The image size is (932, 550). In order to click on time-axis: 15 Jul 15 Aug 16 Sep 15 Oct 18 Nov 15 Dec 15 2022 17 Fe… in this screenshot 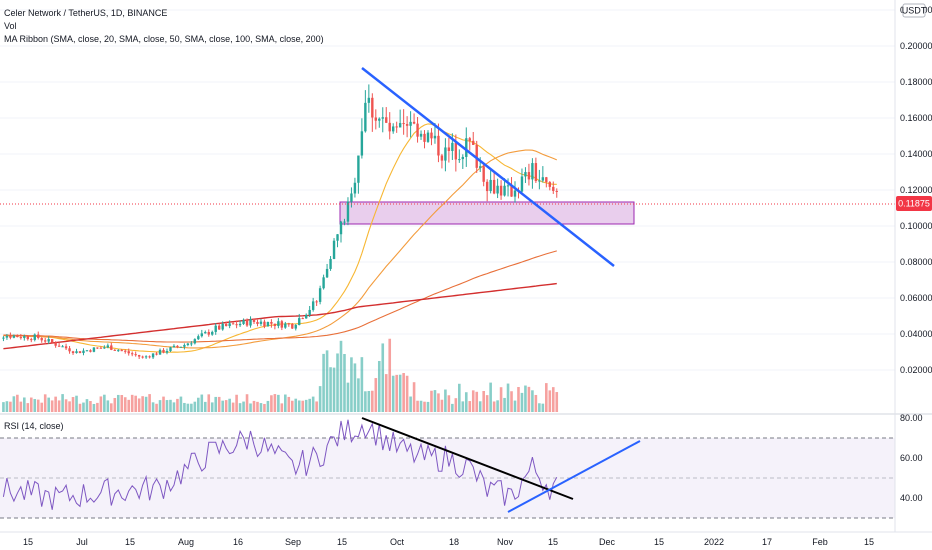, I will do `click(448, 542)`.